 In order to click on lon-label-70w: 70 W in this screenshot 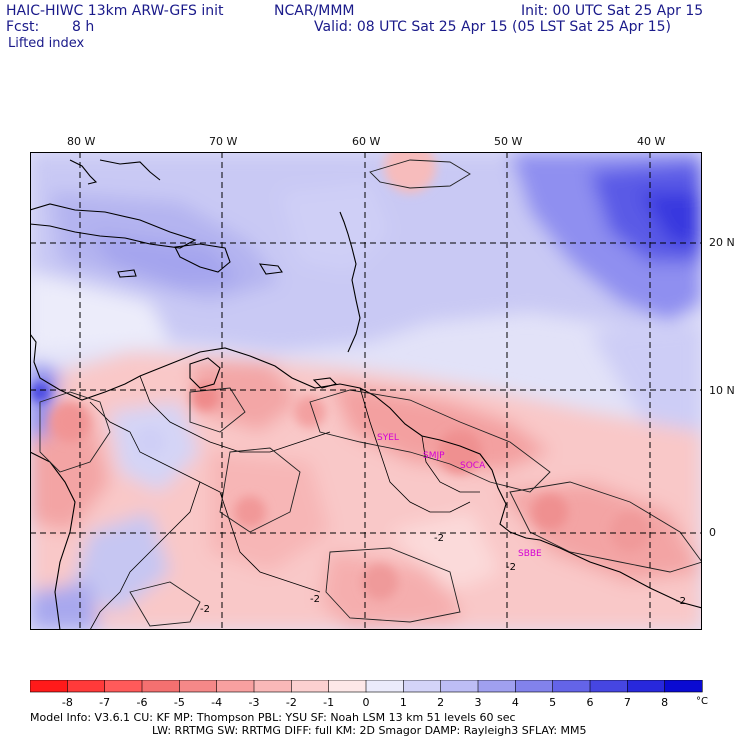, I will do `click(223, 141)`.